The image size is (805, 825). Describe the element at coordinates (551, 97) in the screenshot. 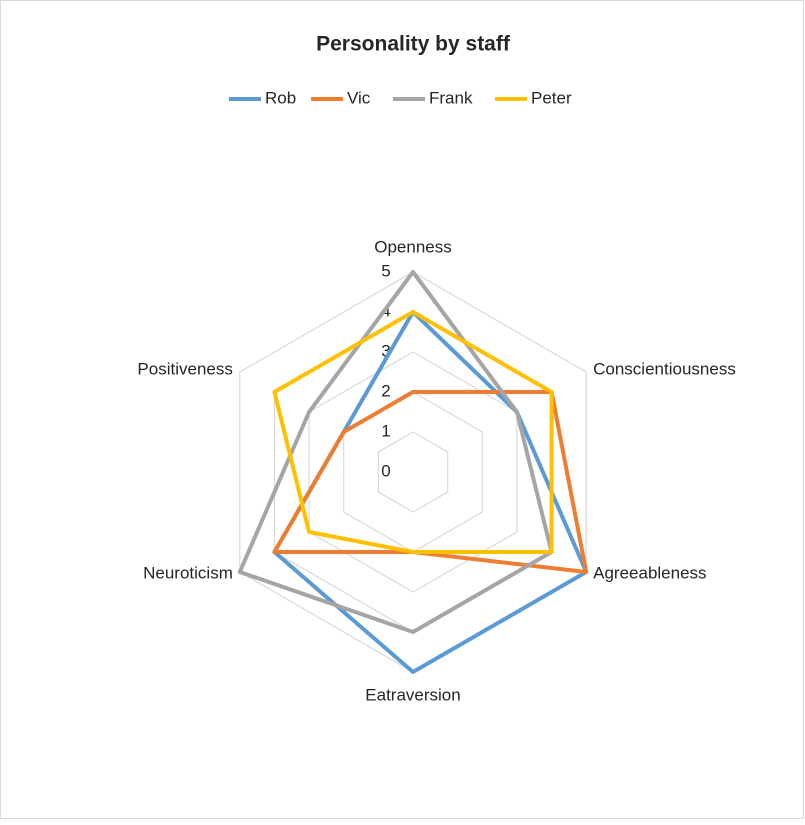

I see `legend-label: Peter` at that location.